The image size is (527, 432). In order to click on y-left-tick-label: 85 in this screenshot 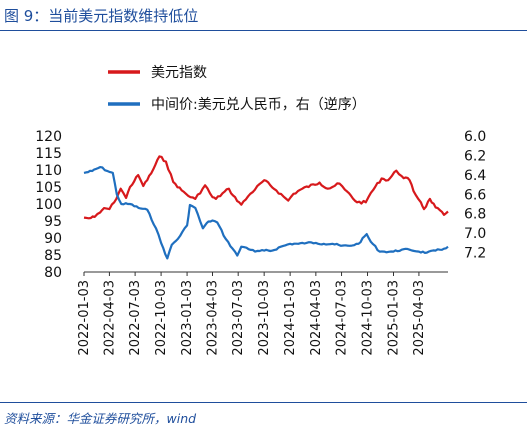, I will do `click(53, 256)`.